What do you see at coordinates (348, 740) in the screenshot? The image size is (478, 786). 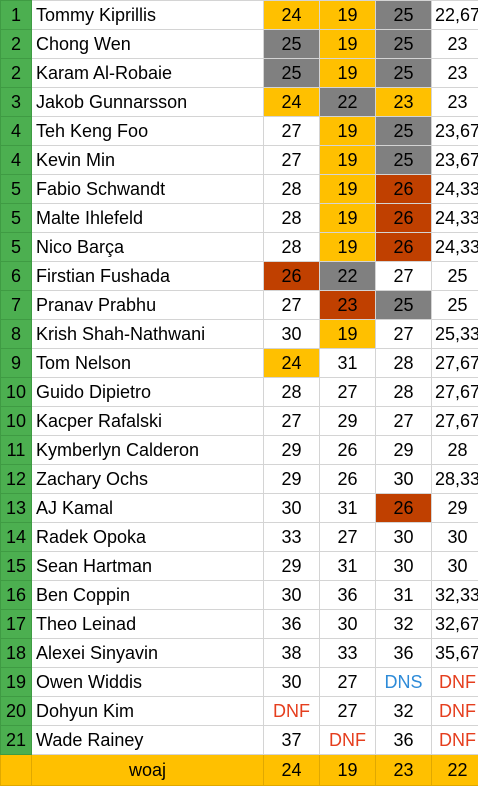 I see `round-2-cell: DNF` at bounding box center [348, 740].